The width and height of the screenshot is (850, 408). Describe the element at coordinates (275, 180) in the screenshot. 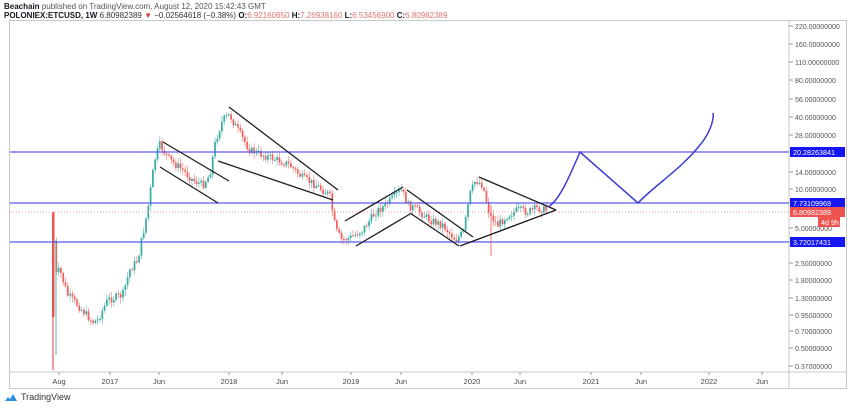

I see `wedge-lower-line` at that location.